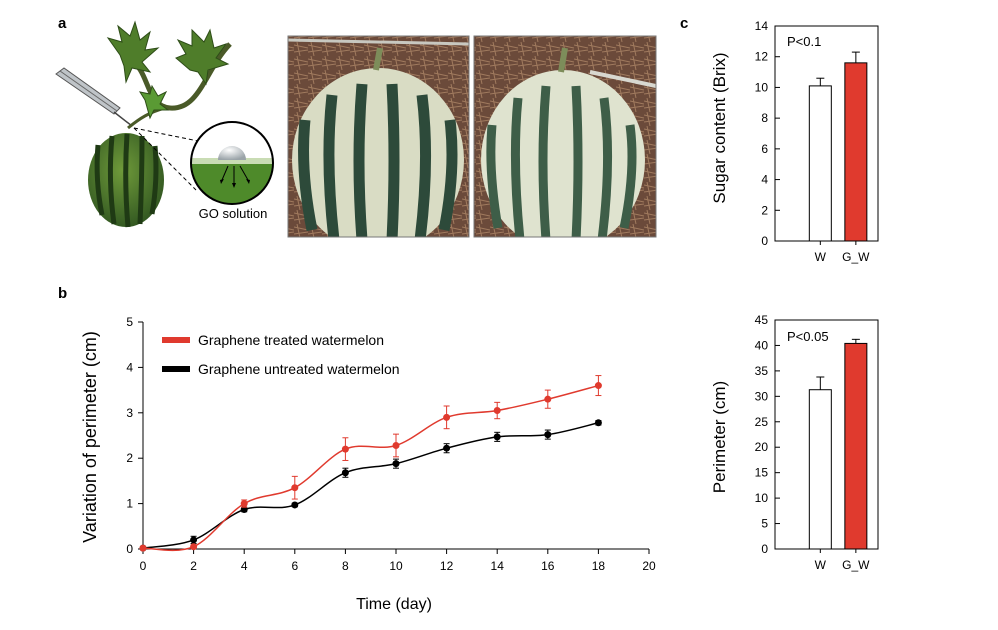 The width and height of the screenshot is (998, 630). What do you see at coordinates (804, 41) in the screenshot?
I see `p-value-annotation: P<0.1` at bounding box center [804, 41].